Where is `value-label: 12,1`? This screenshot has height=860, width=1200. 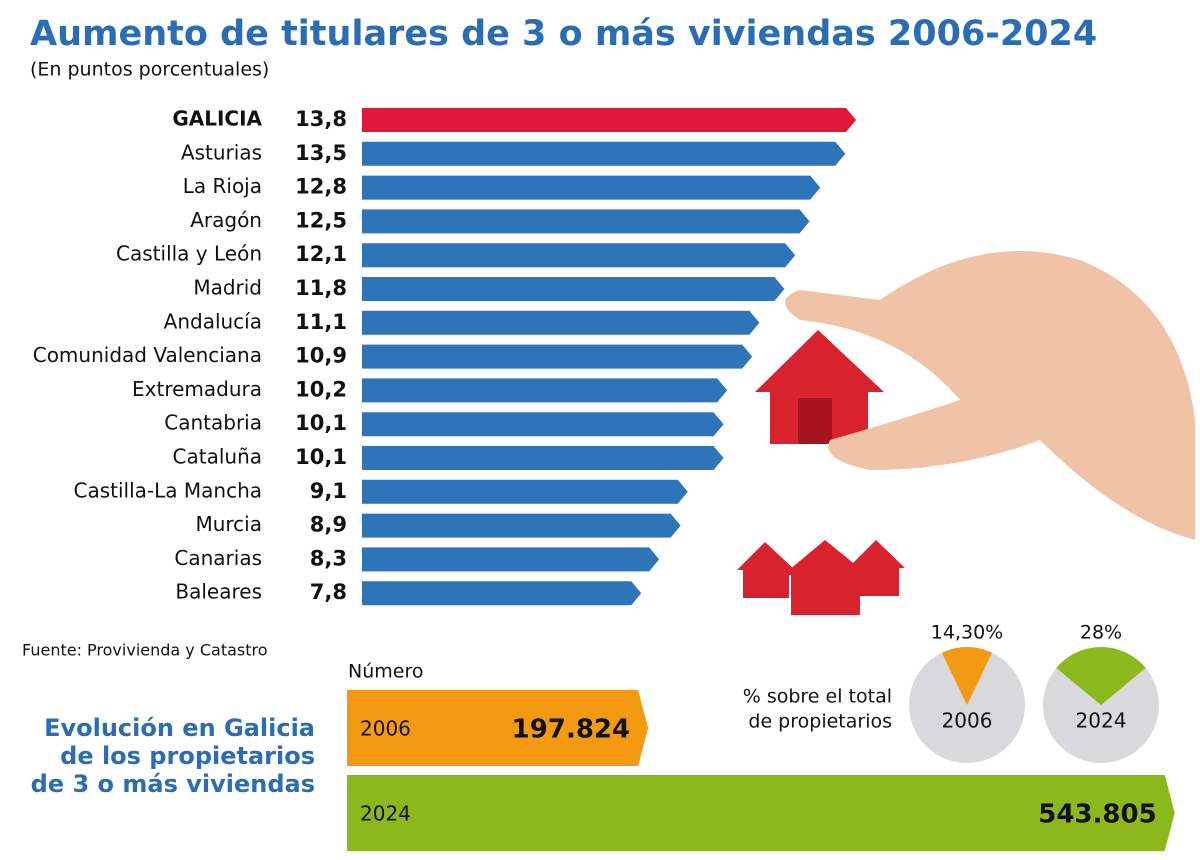 value-label: 12,1 is located at coordinates (321, 254).